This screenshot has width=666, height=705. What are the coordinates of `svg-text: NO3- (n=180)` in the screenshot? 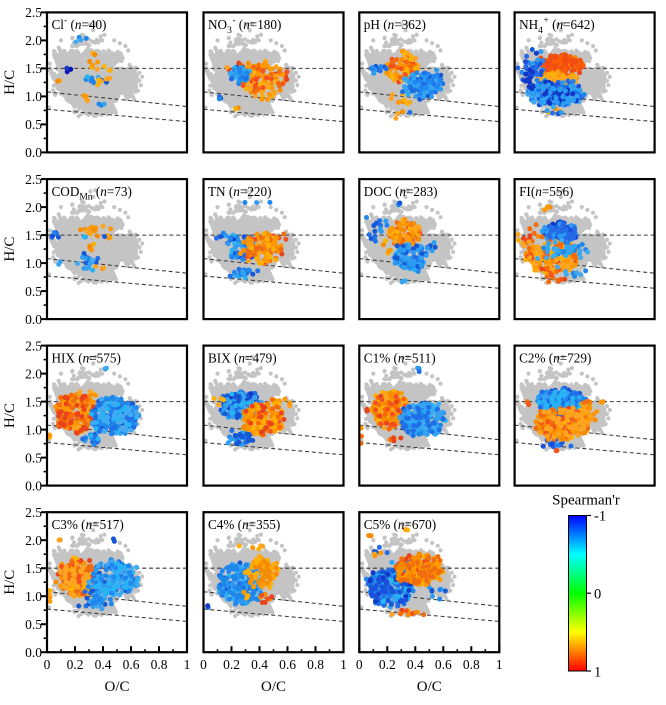 It's located at (244, 26).